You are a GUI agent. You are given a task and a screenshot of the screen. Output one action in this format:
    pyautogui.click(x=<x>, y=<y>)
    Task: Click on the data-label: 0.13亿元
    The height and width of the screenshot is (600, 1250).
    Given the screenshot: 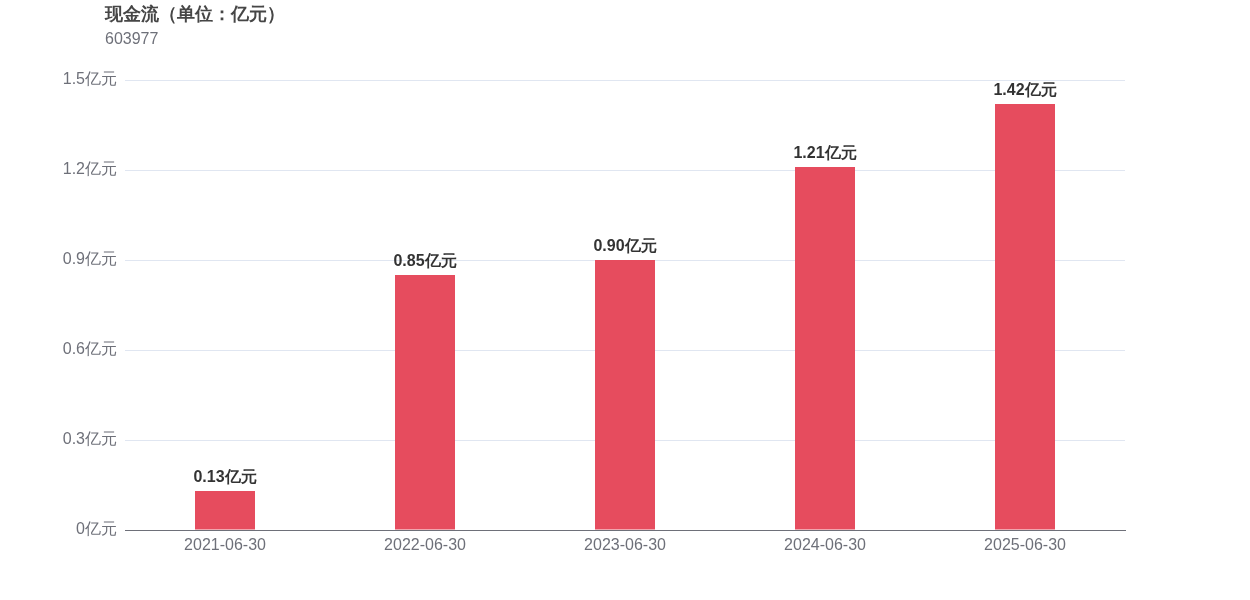 What is the action you would take?
    pyautogui.click(x=225, y=477)
    